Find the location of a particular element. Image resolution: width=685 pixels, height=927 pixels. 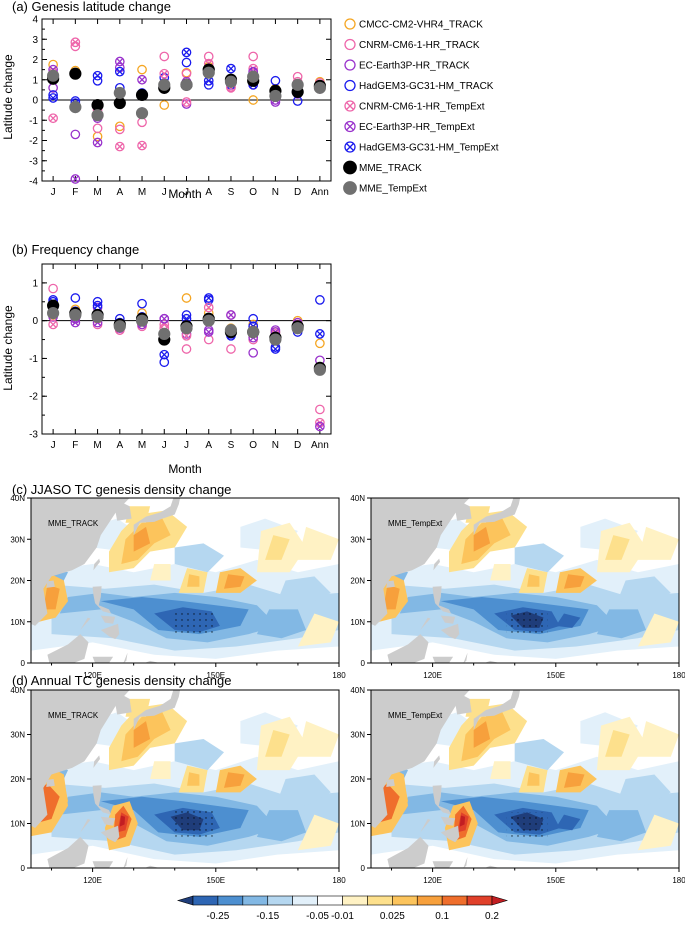

panel-b-xlabel: Month is located at coordinates (184, 469).